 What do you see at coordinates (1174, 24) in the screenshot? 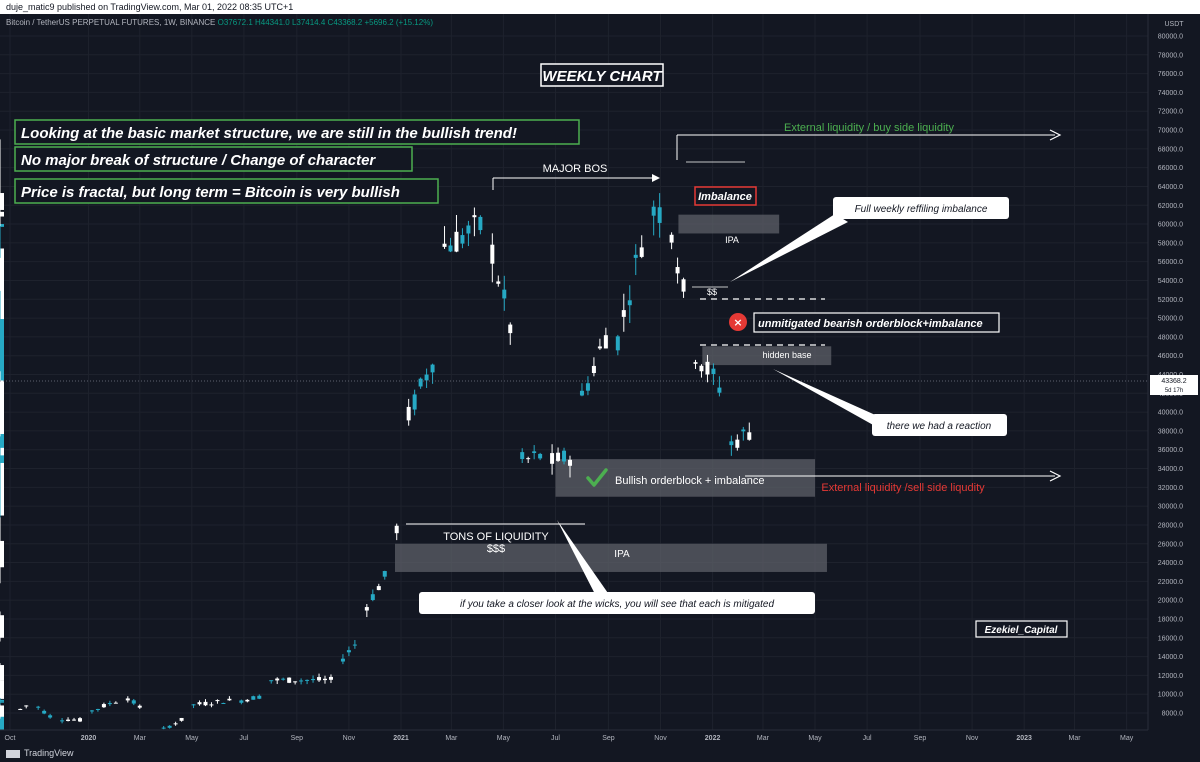
I see `currency-label: USDT` at bounding box center [1174, 24].